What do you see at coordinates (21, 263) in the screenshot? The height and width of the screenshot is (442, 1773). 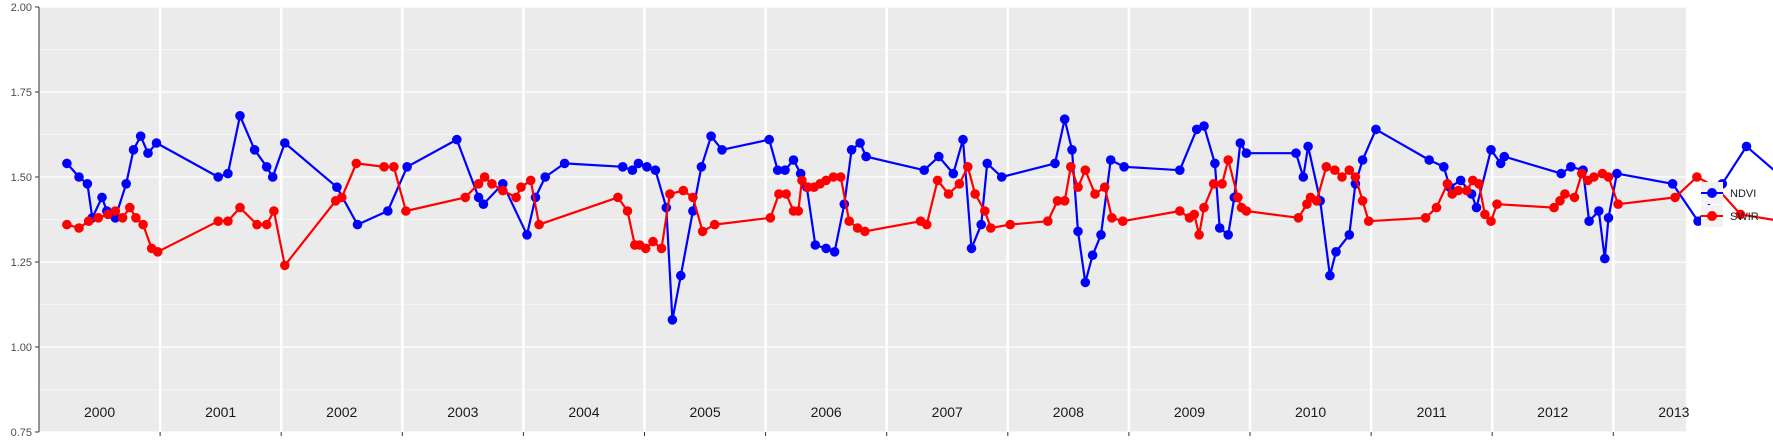 I see `y-tick-label: 1.25` at bounding box center [21, 263].